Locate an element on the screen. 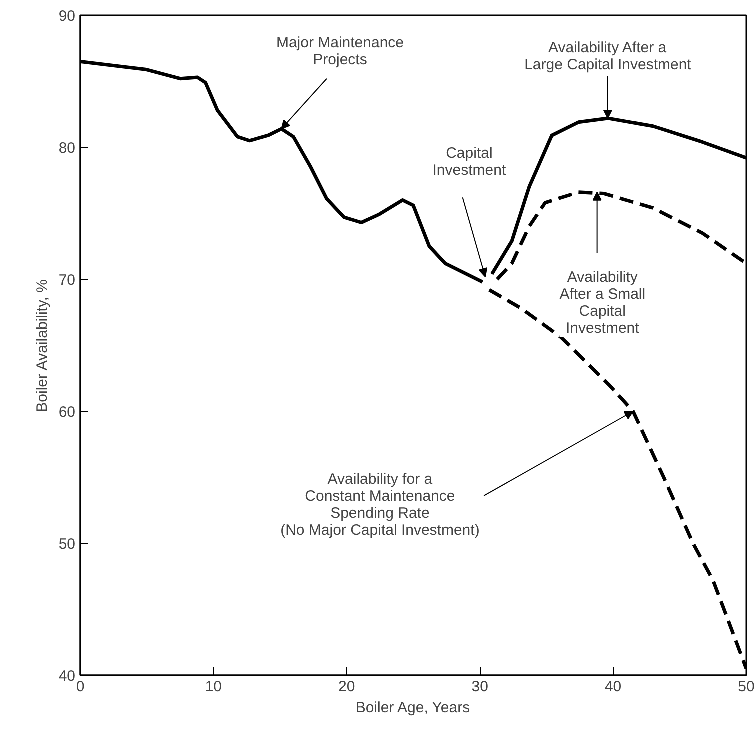  annotation: Availability After a Small Capital Investment is located at coordinates (603, 302).